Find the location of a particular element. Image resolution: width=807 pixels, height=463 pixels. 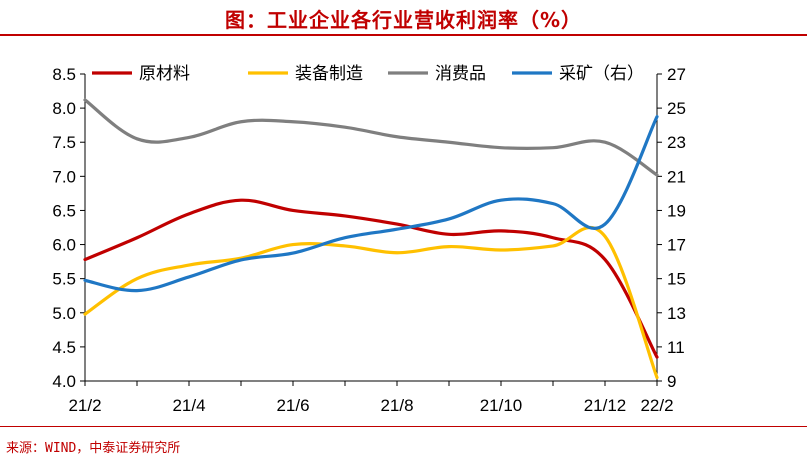

right-tick-label: 17 is located at coordinates (676, 245).